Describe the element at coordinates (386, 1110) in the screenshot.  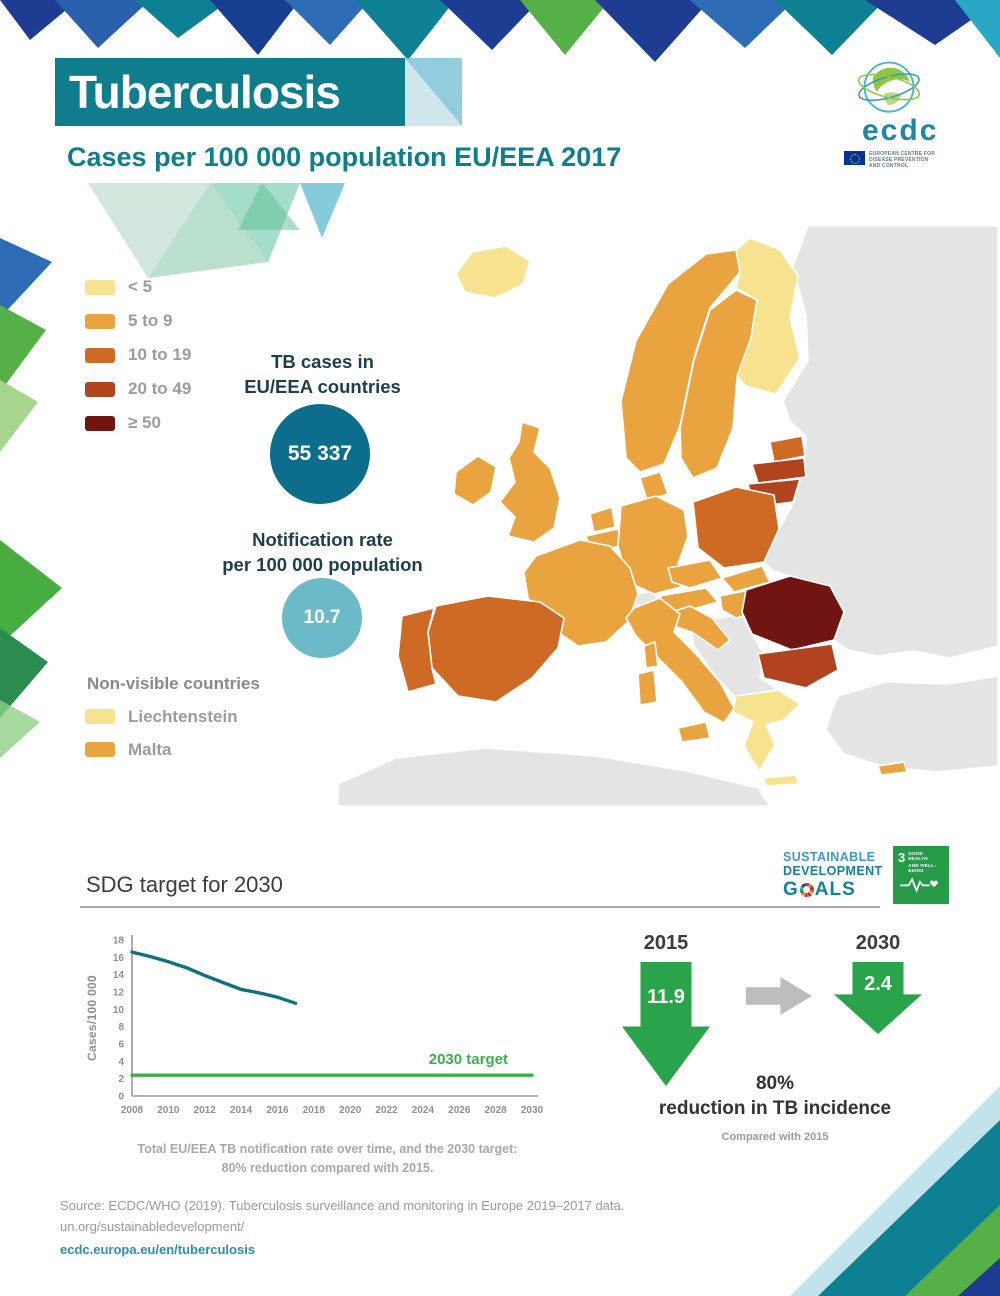
I see `x-tick: 2022` at that location.